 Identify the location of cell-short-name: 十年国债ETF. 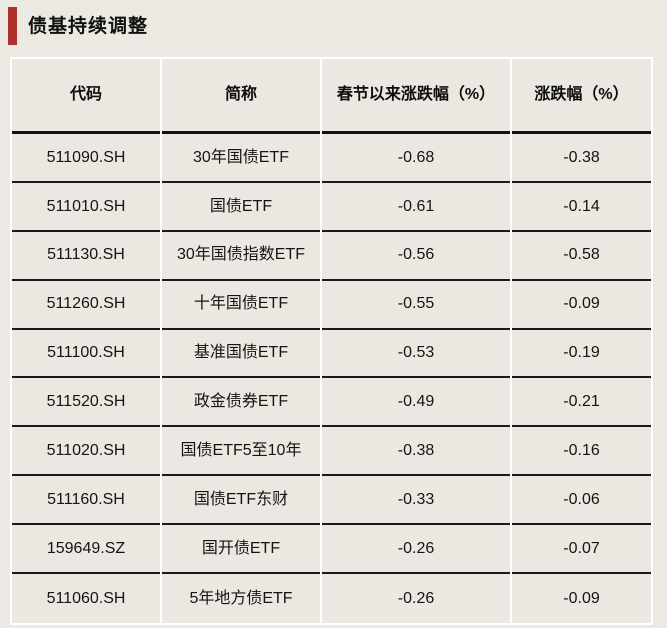
(241, 305).